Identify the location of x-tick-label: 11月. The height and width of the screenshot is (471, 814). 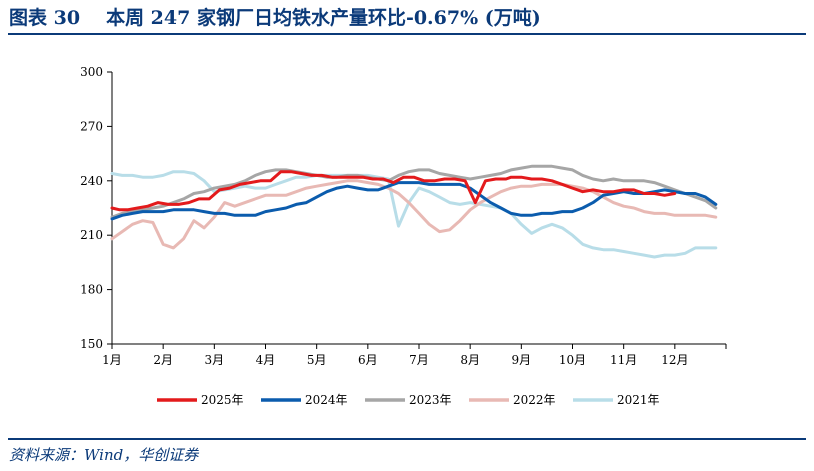
(623, 360).